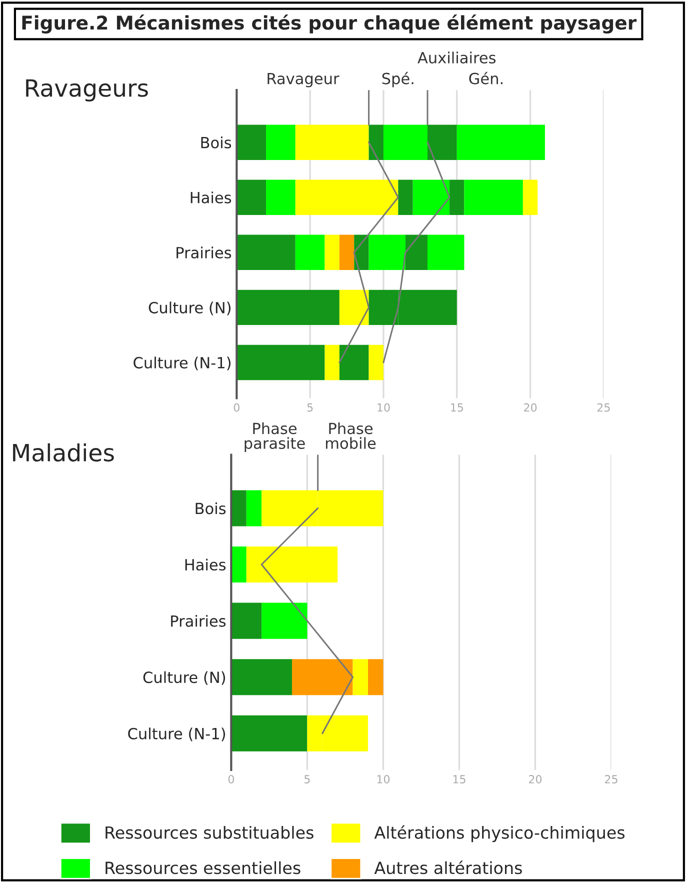  What do you see at coordinates (274, 437) in the screenshot?
I see `text: Phase parasite` at bounding box center [274, 437].